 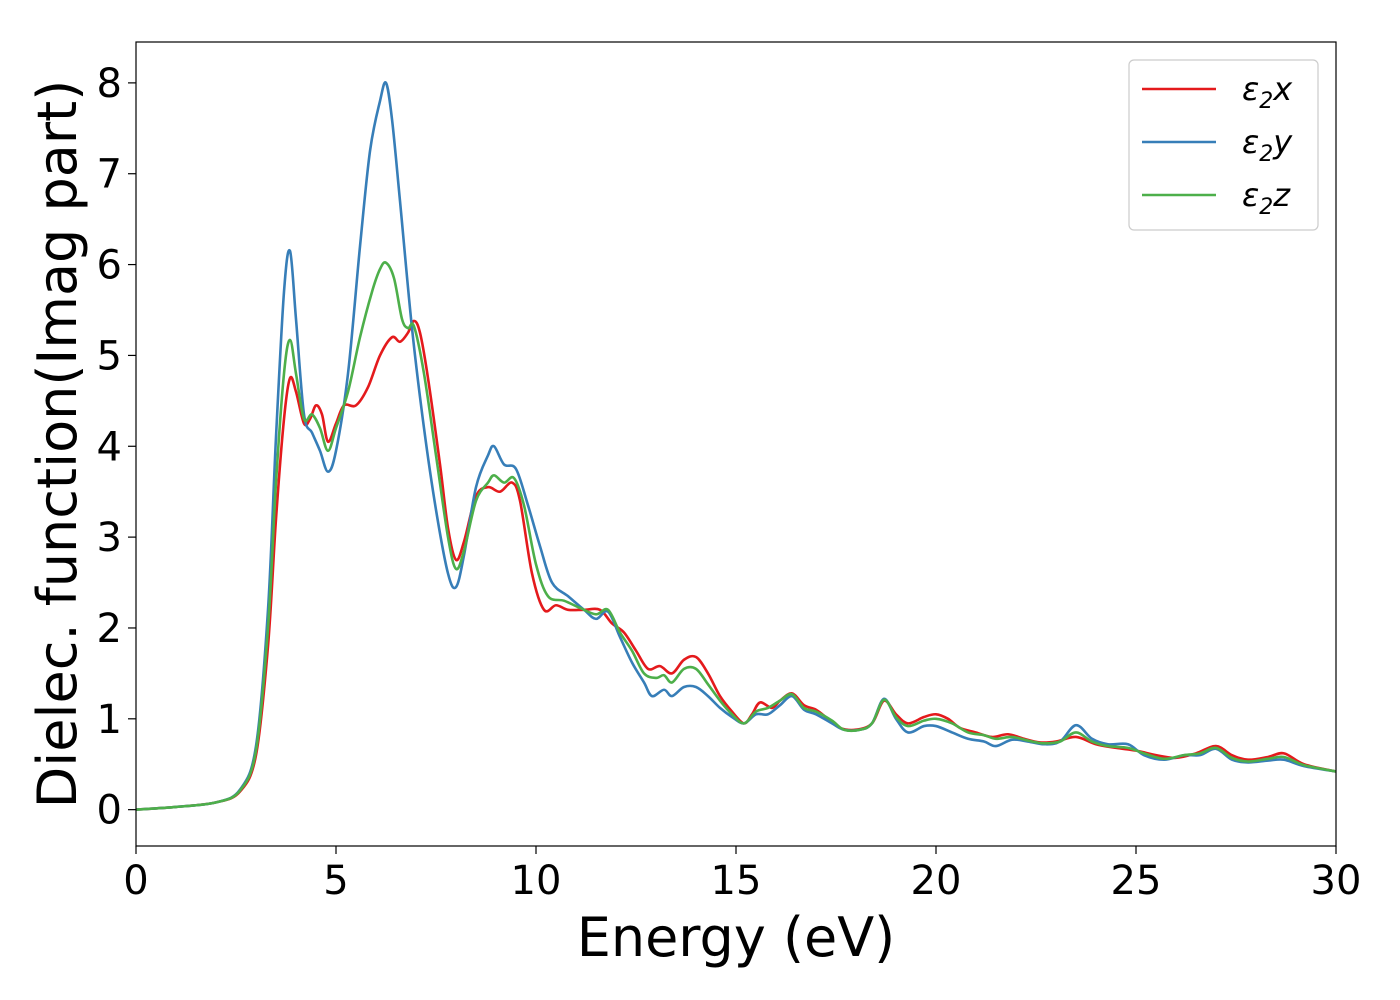 What do you see at coordinates (736, 937) in the screenshot?
I see `x-axis-title: Energy (eV)` at bounding box center [736, 937].